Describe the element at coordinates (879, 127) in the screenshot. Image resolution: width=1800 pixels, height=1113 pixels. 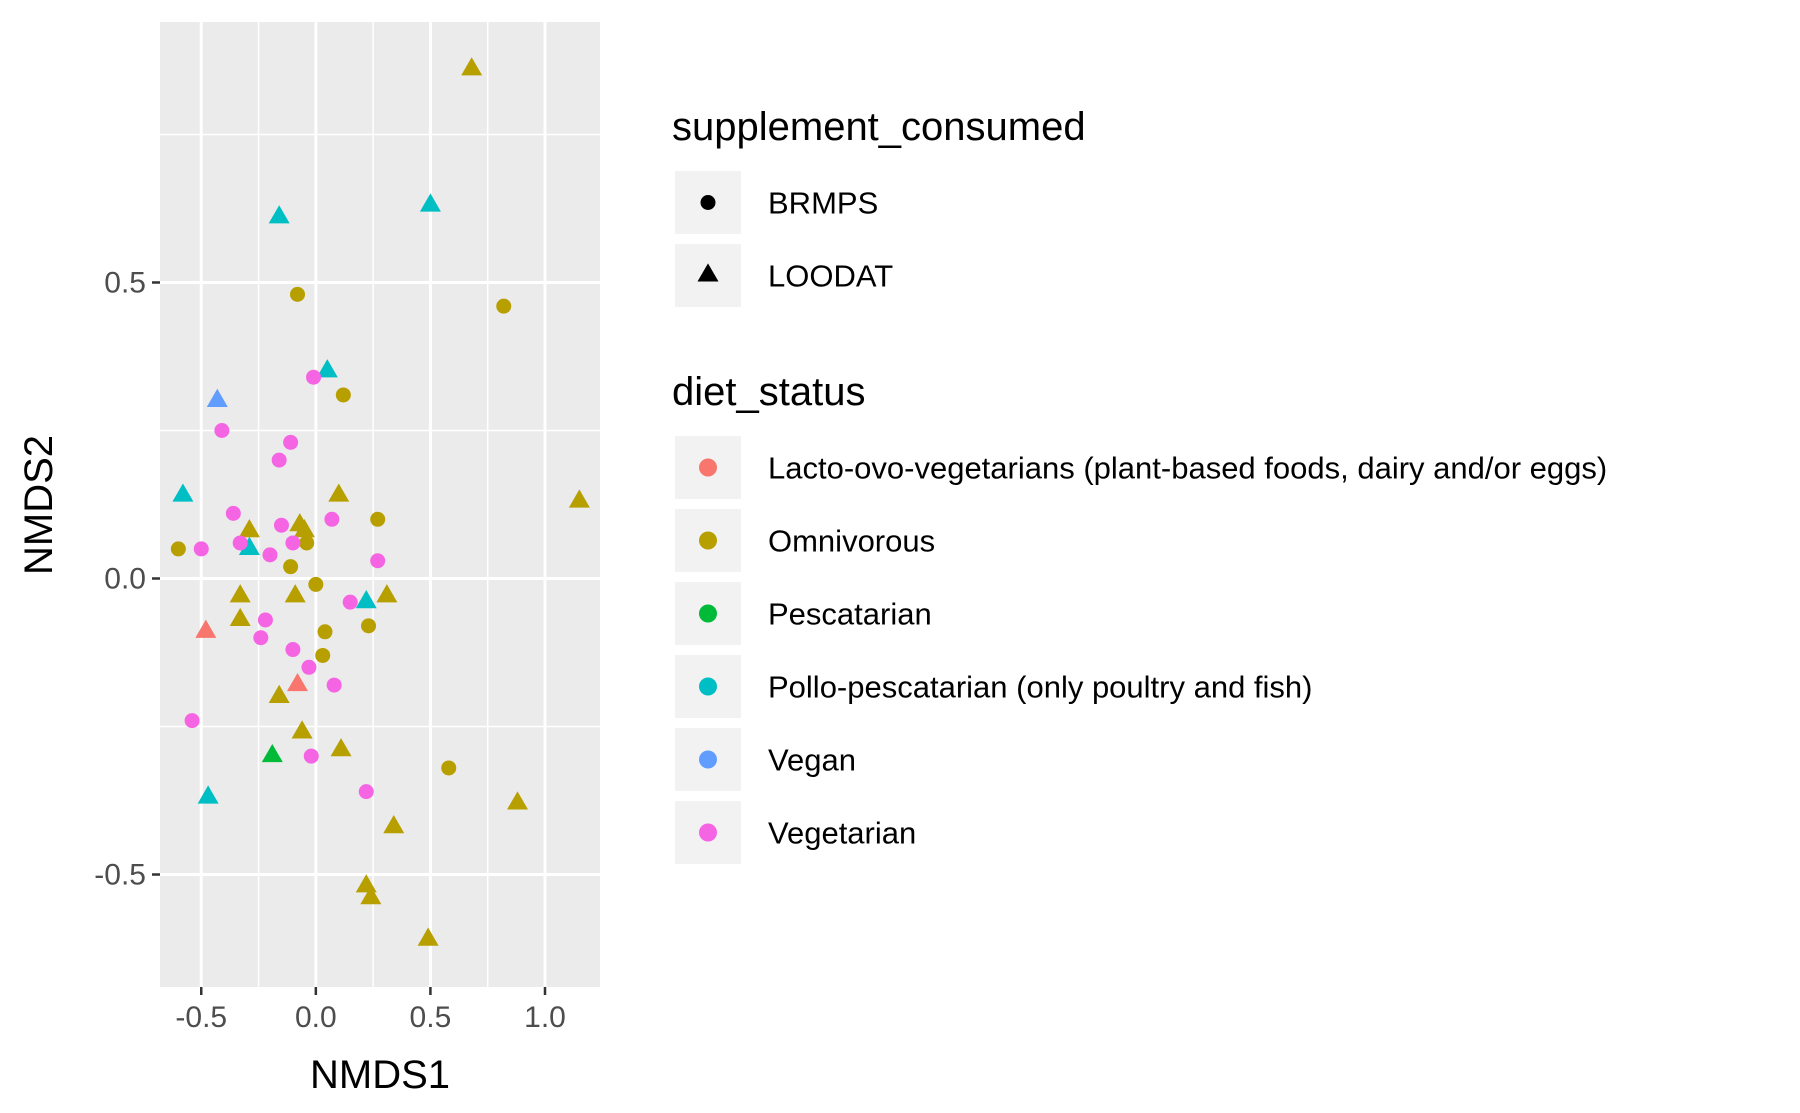
I see `legend-title: supplement_consumed` at that location.